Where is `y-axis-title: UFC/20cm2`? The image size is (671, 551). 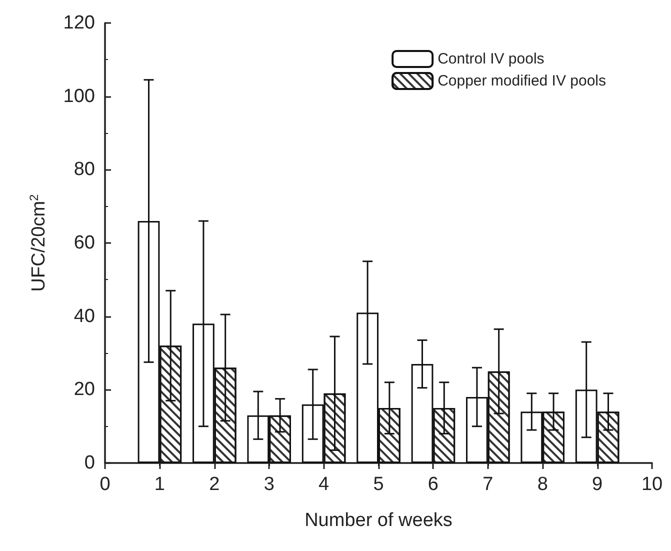 y-axis-title: UFC/20cm2 is located at coordinates (38, 243).